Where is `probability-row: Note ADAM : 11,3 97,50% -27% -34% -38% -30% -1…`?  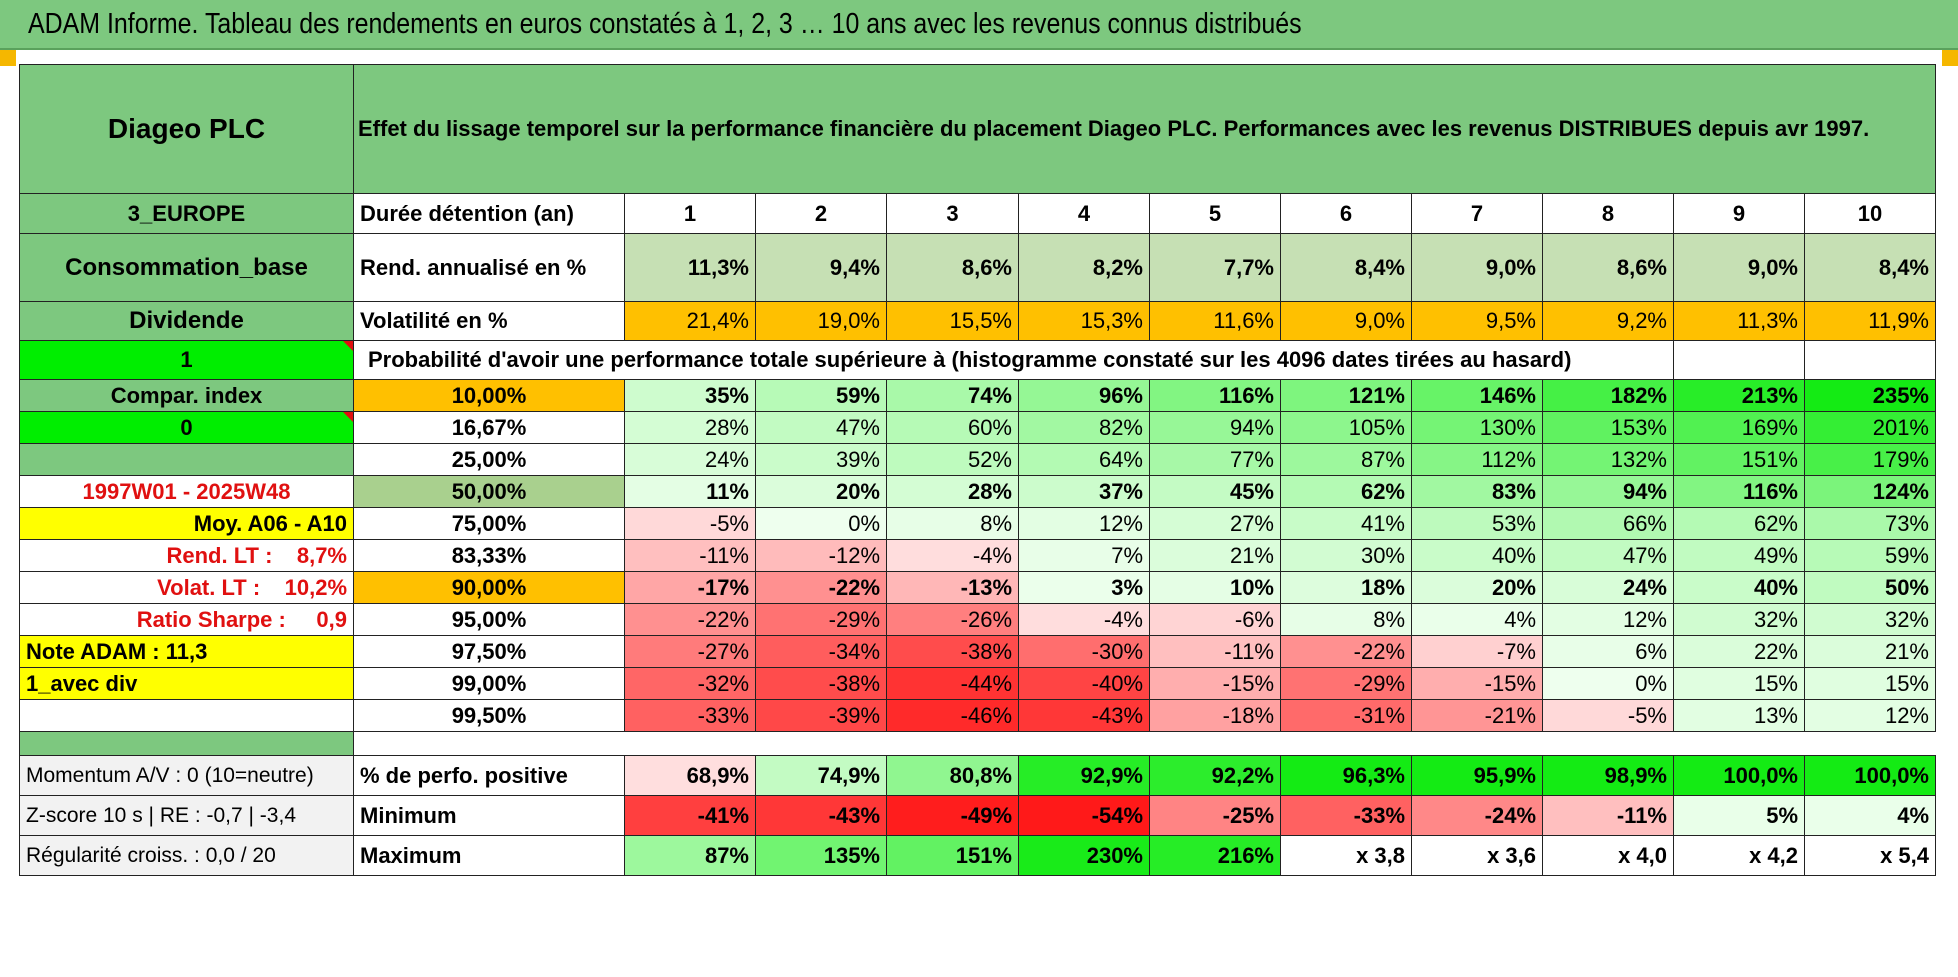 probability-row: Note ADAM : 11,3 97,50% -27% -34% -38% -30% -1… is located at coordinates (977, 651).